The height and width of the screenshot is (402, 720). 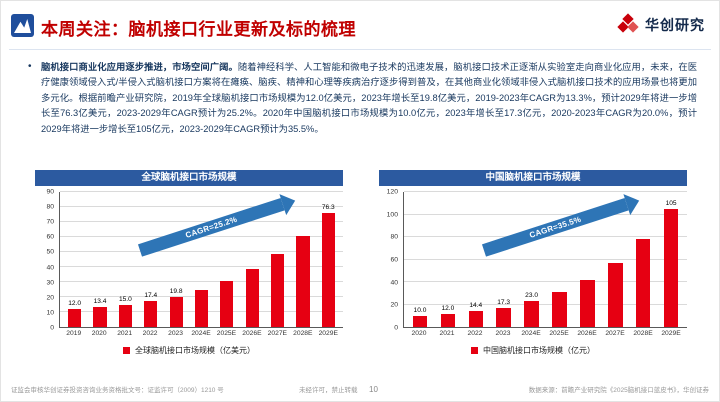 I want to click on bar-slot: 17.4, so click(x=150, y=259).